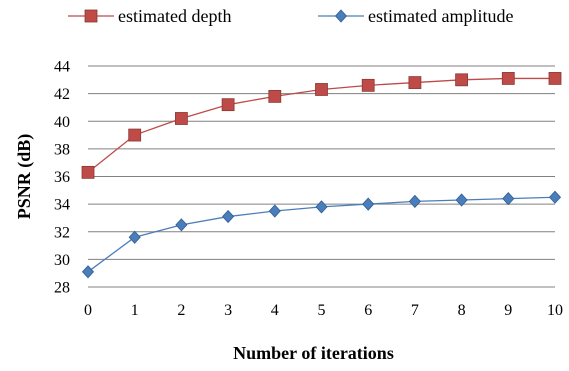  I want to click on x-tick-label: 2, so click(181, 310).